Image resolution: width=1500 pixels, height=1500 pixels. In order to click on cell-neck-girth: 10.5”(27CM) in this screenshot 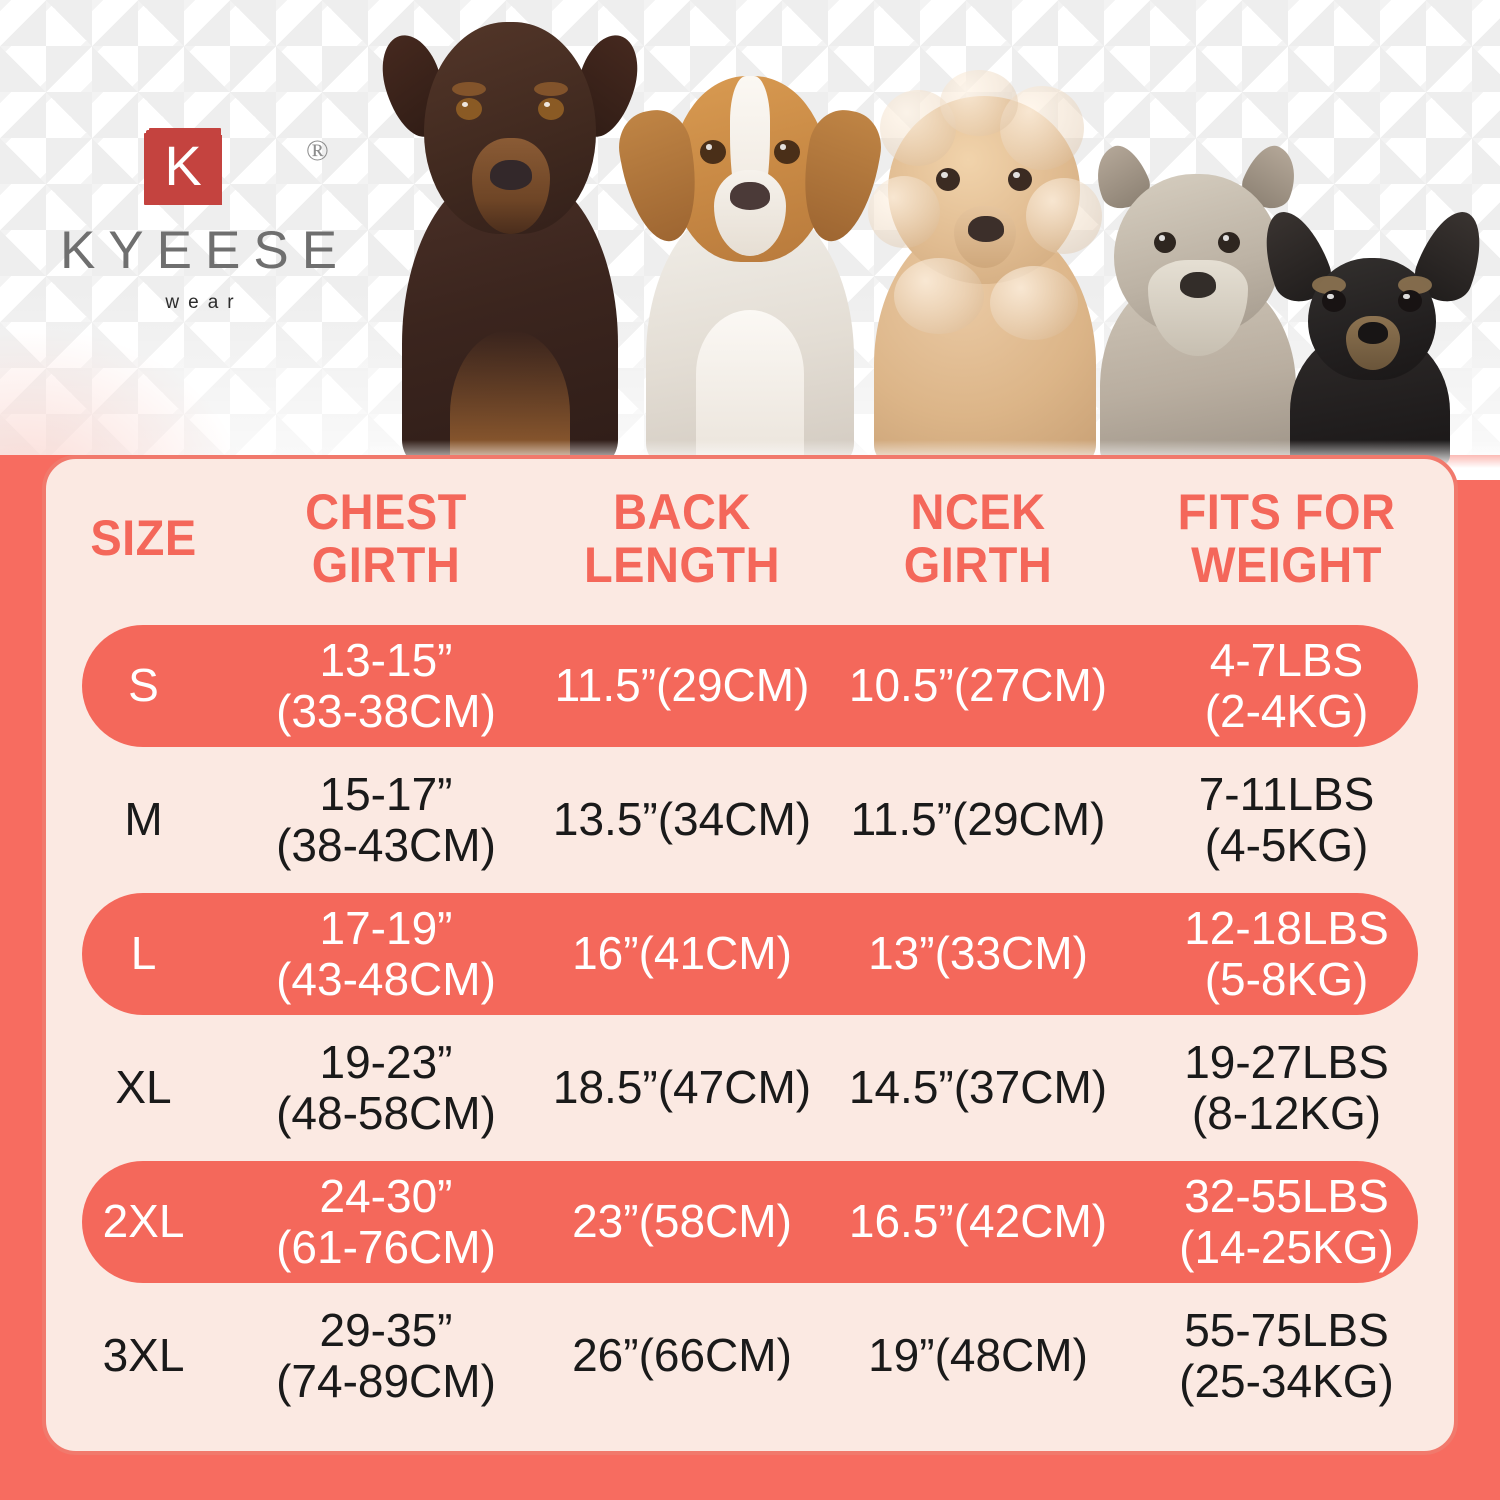, I will do `click(978, 685)`.